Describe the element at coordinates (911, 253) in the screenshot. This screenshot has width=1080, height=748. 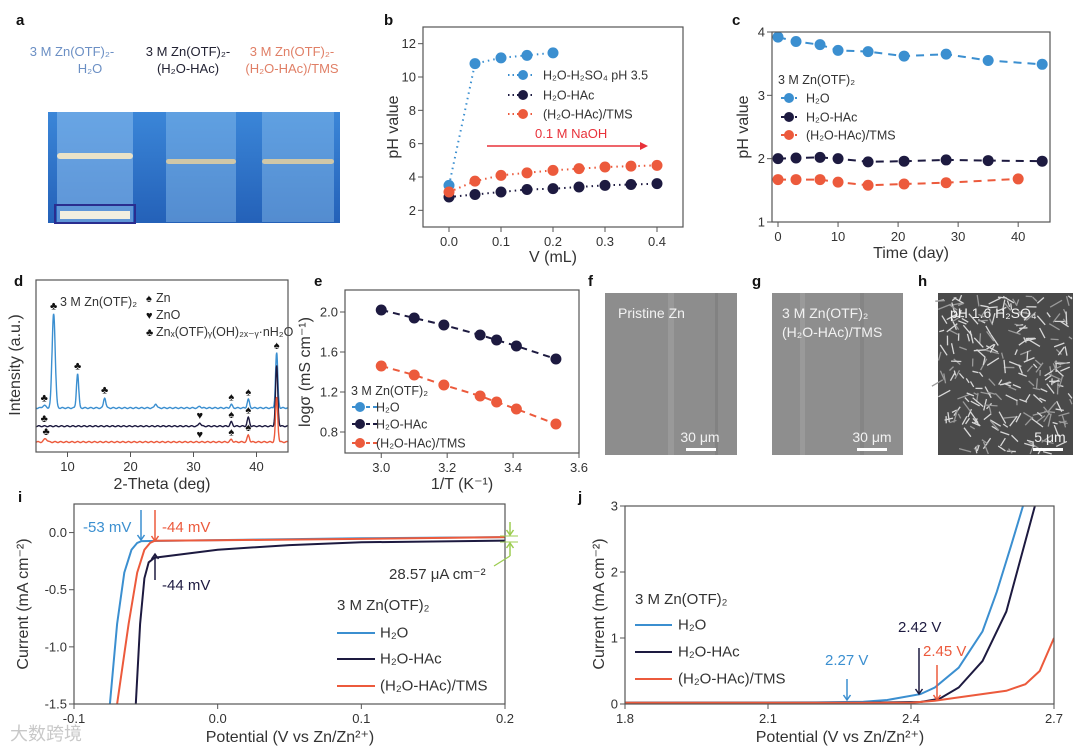
I see `x-axis-title: Time (day)` at that location.